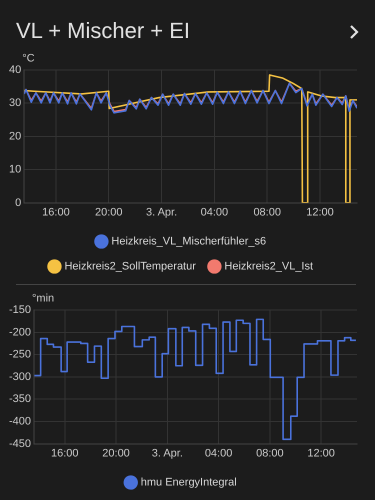  I want to click on y-tick-label: 20, so click(15, 136).